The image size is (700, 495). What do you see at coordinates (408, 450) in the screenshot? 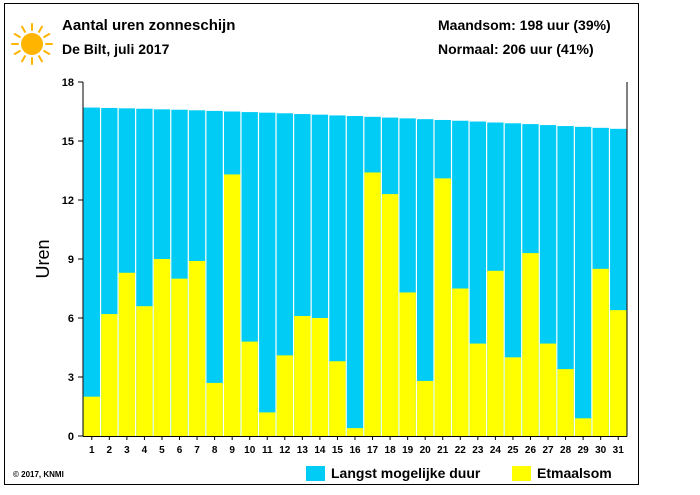
I see `x-tick-label: 19` at bounding box center [408, 450].